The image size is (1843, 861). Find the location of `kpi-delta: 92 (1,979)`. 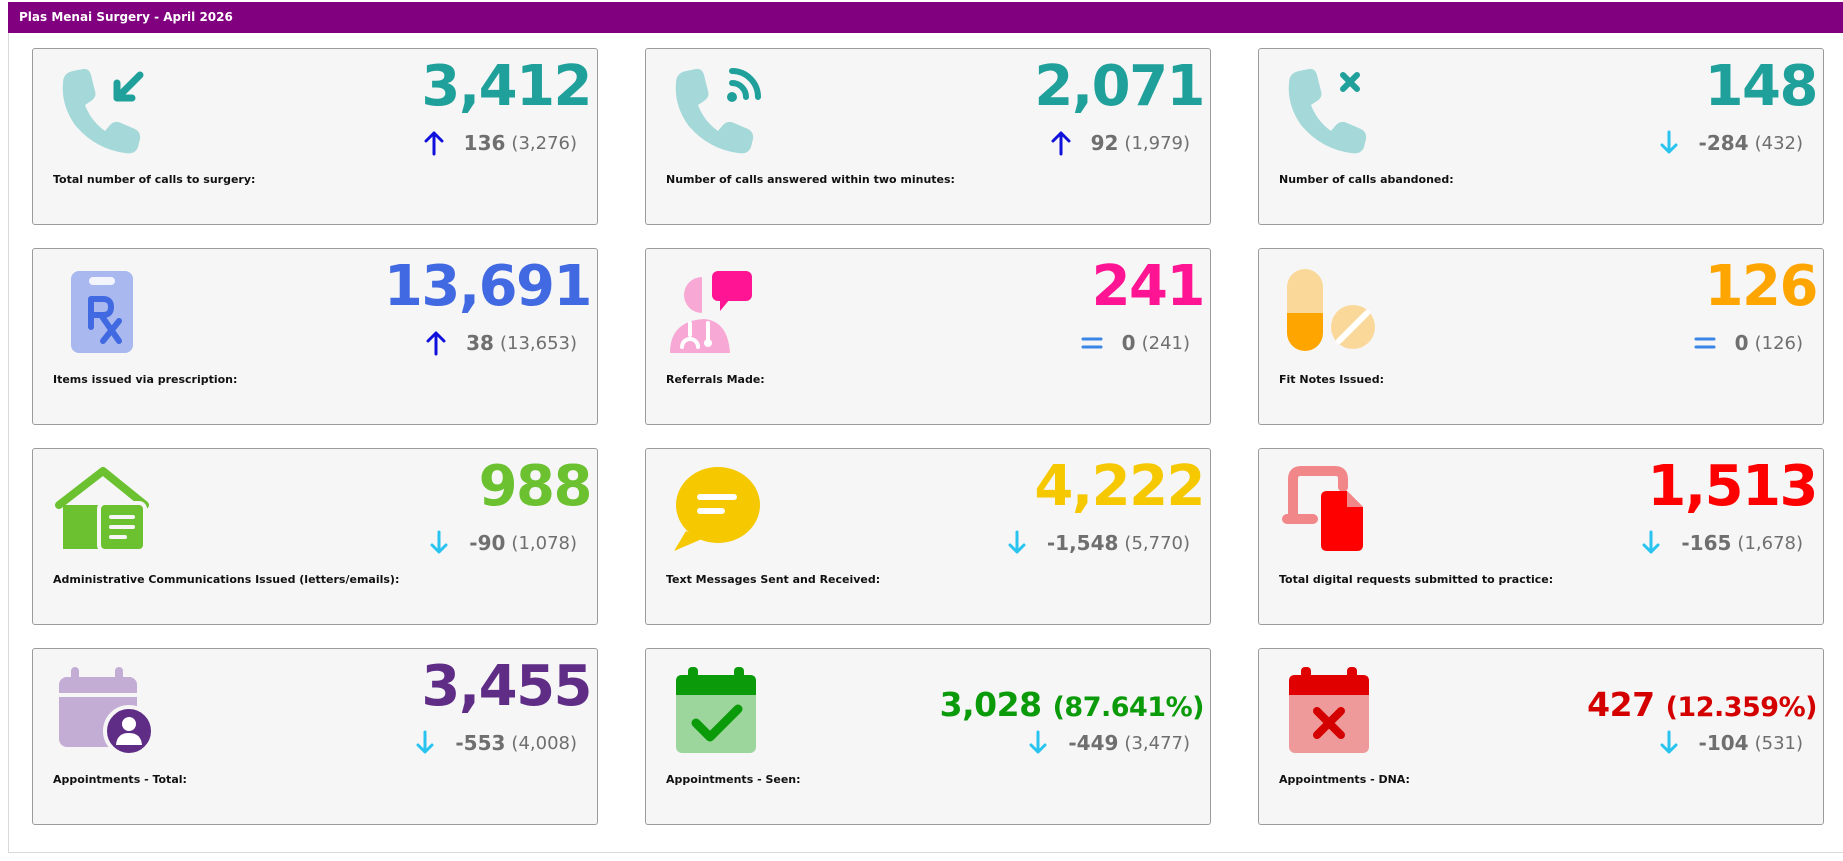

kpi-delta: 92 (1,979) is located at coordinates (1119, 143).